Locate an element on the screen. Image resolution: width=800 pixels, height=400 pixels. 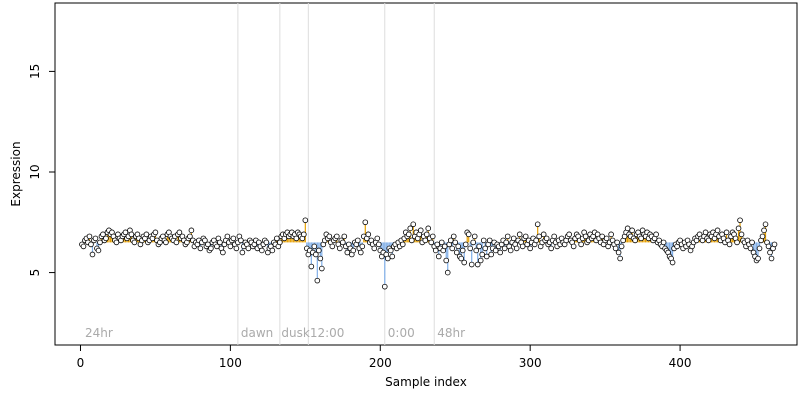
annotation: 24hr is located at coordinates (99, 333).